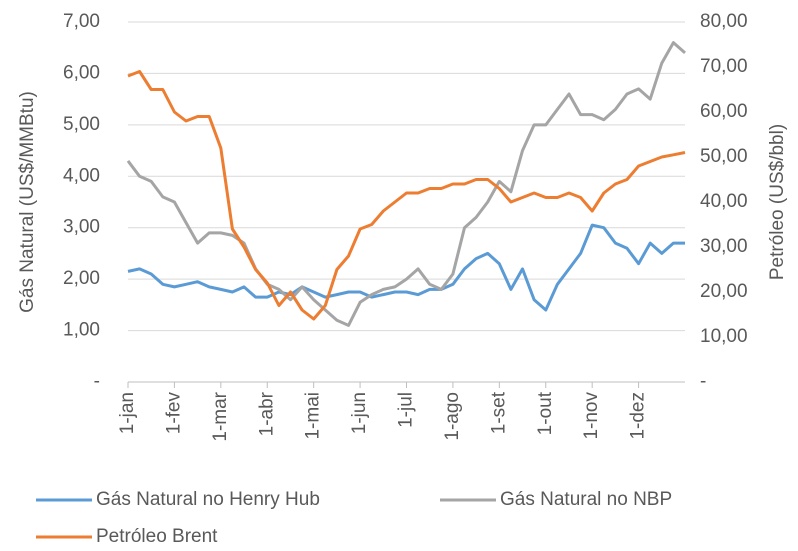  I want to click on y2-tick-label: 20,00, so click(724, 291).